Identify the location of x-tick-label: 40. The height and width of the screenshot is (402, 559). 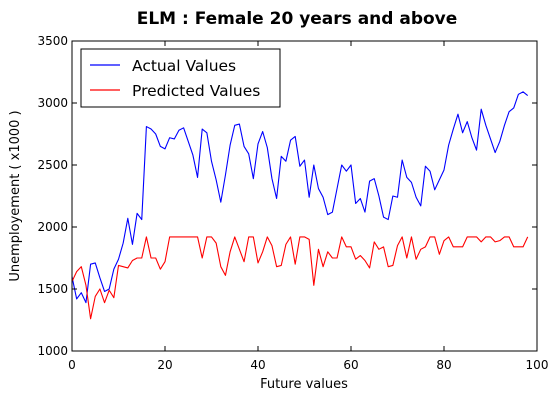
(257, 365).